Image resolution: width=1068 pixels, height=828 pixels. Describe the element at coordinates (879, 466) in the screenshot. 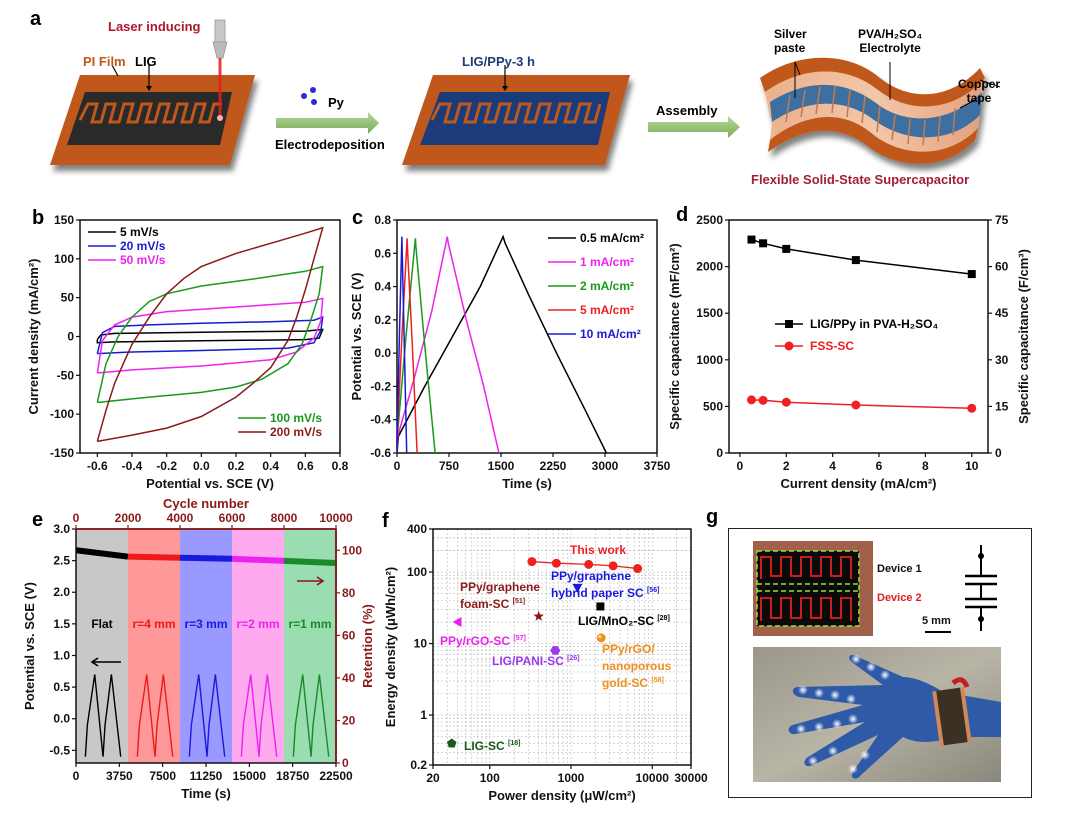

I see `d-xtick-label: 6` at that location.